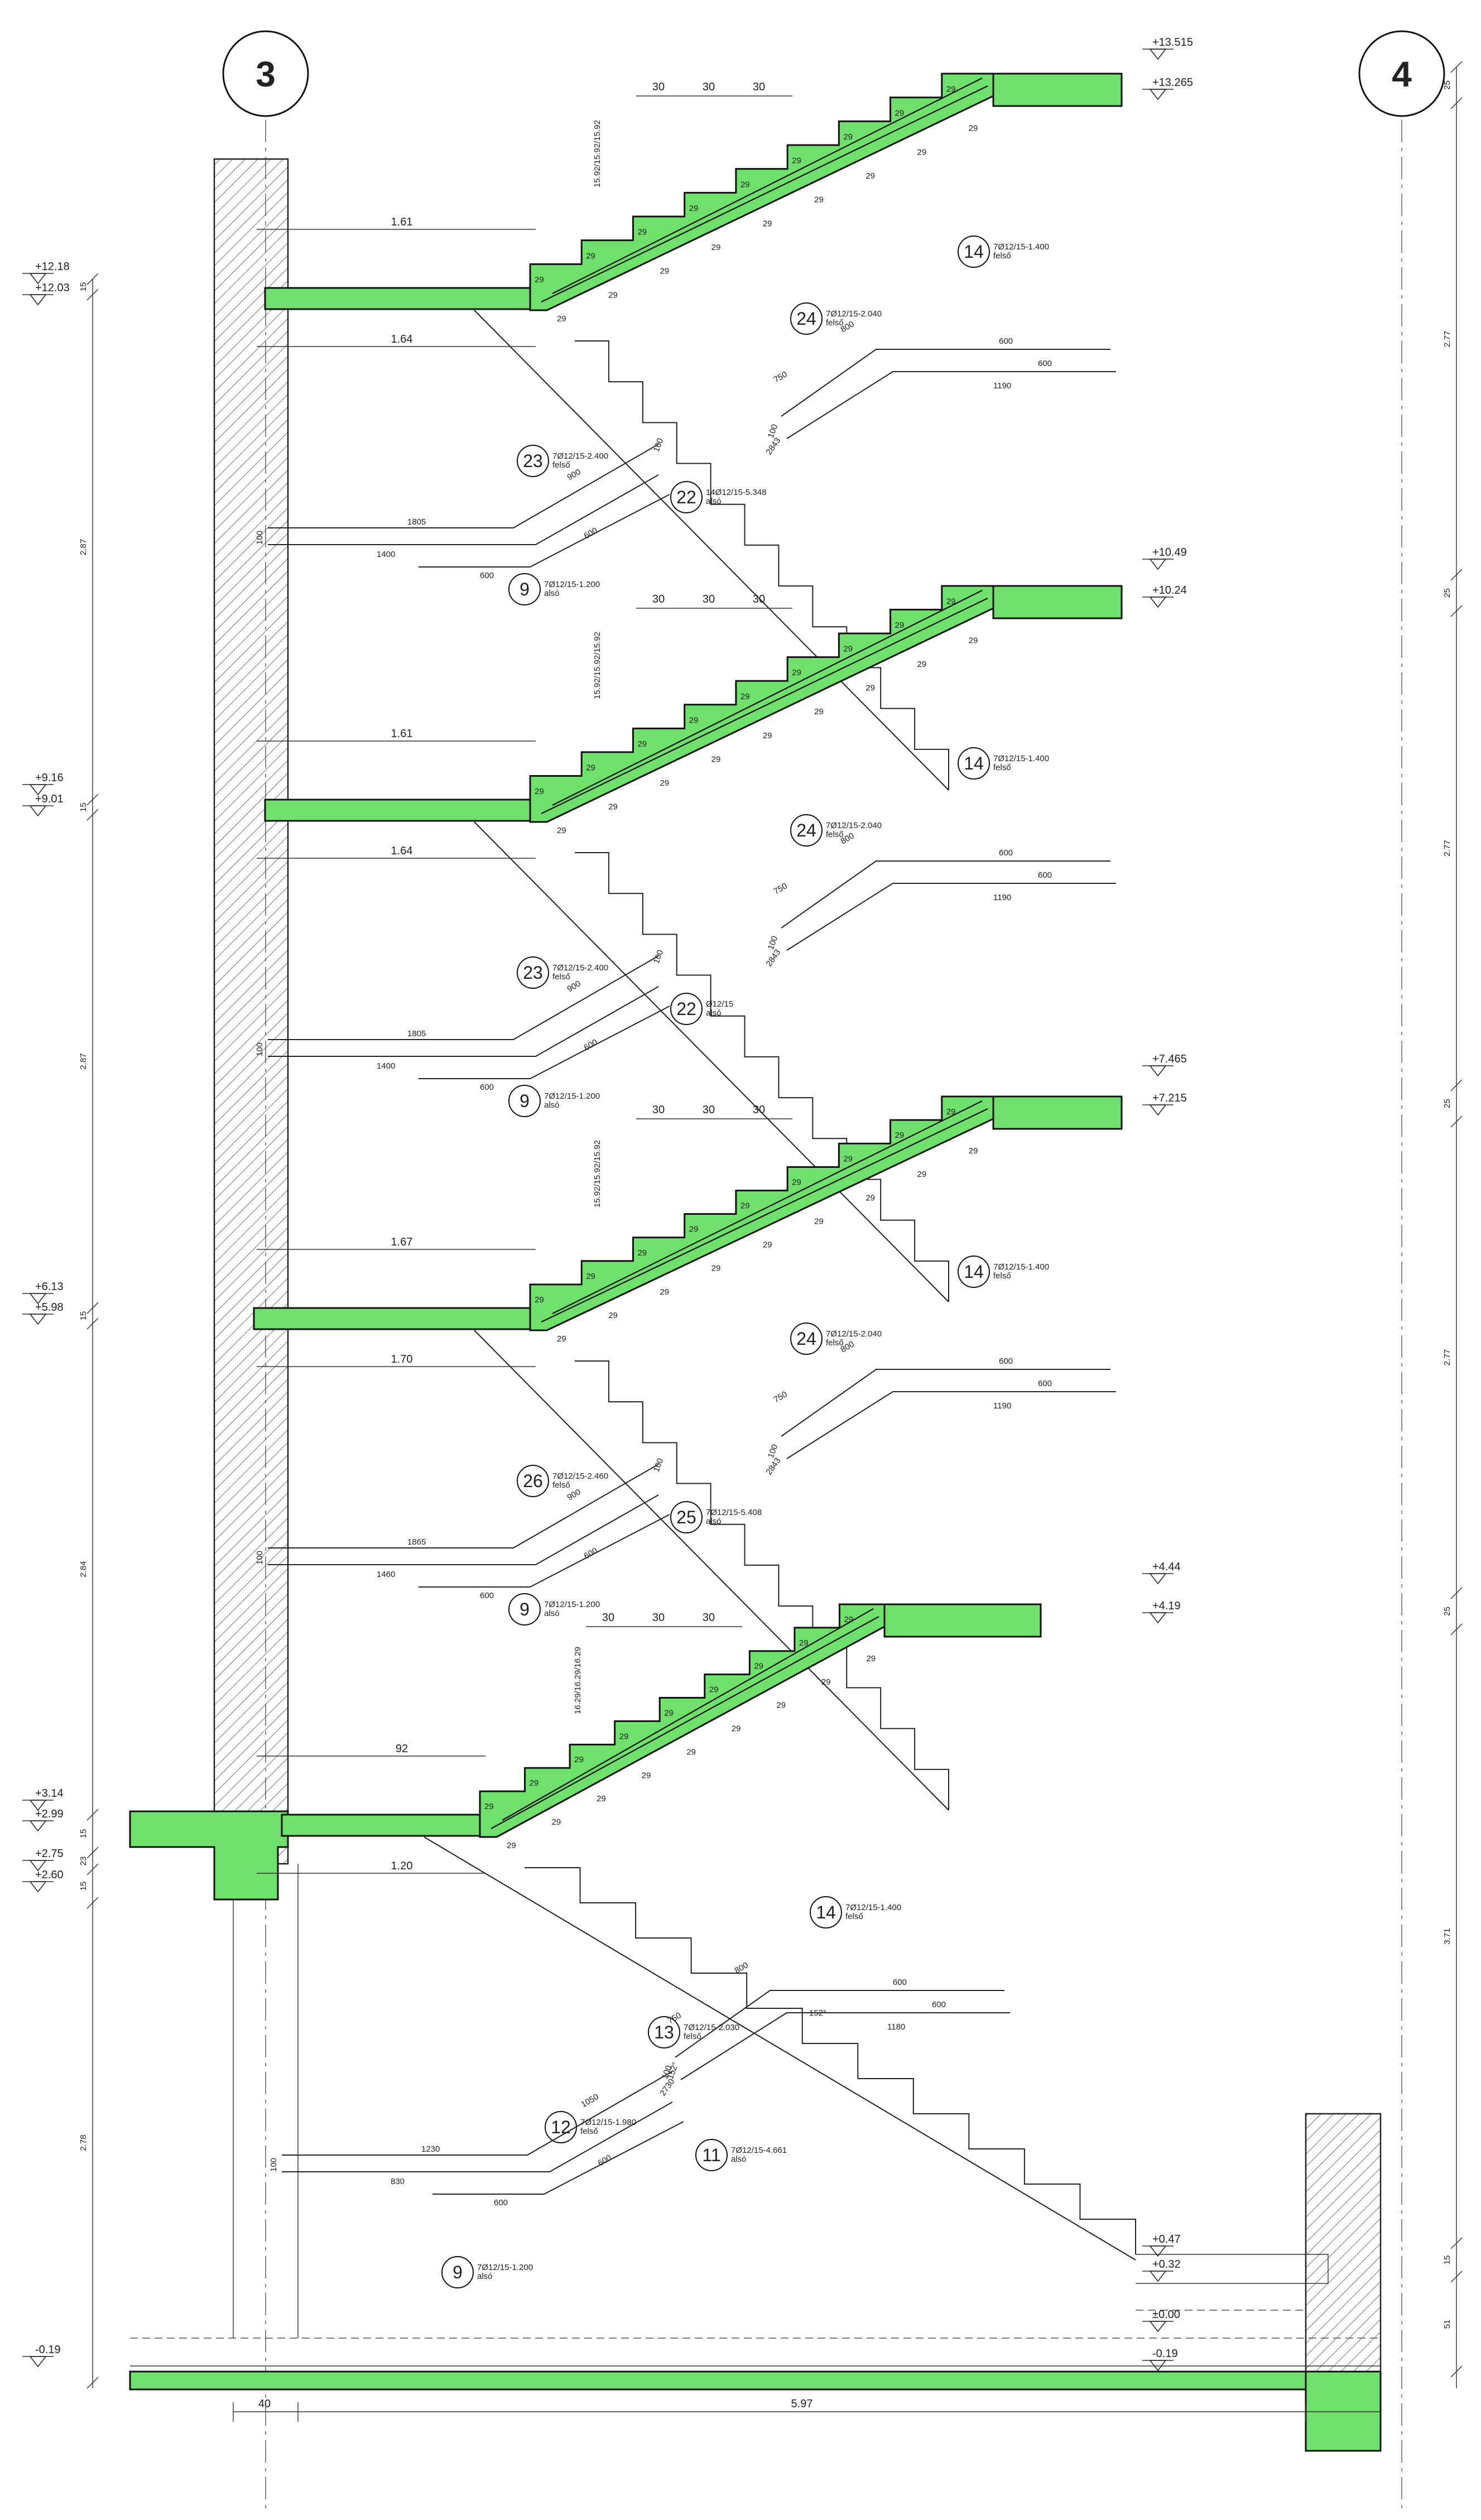  I want to click on right-dim-label-9: 15, so click(1447, 2261).